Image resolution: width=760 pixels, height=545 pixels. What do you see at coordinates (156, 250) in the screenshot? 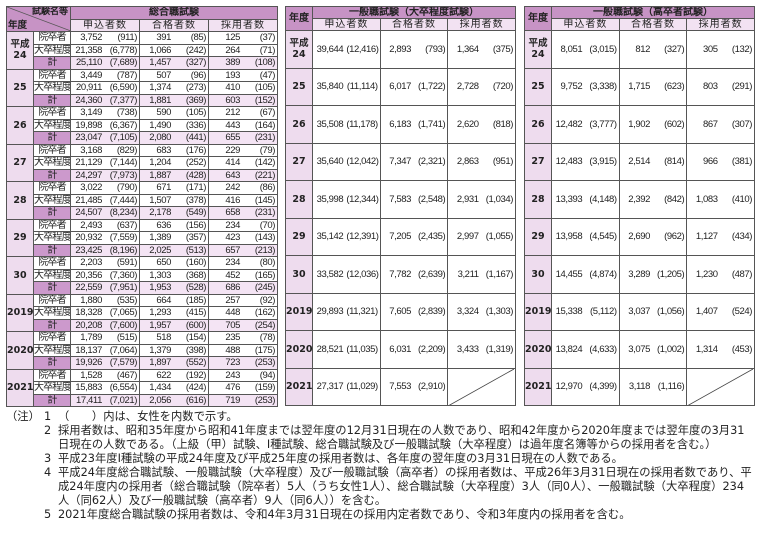
I see `value-cell: 2,025` at bounding box center [156, 250].